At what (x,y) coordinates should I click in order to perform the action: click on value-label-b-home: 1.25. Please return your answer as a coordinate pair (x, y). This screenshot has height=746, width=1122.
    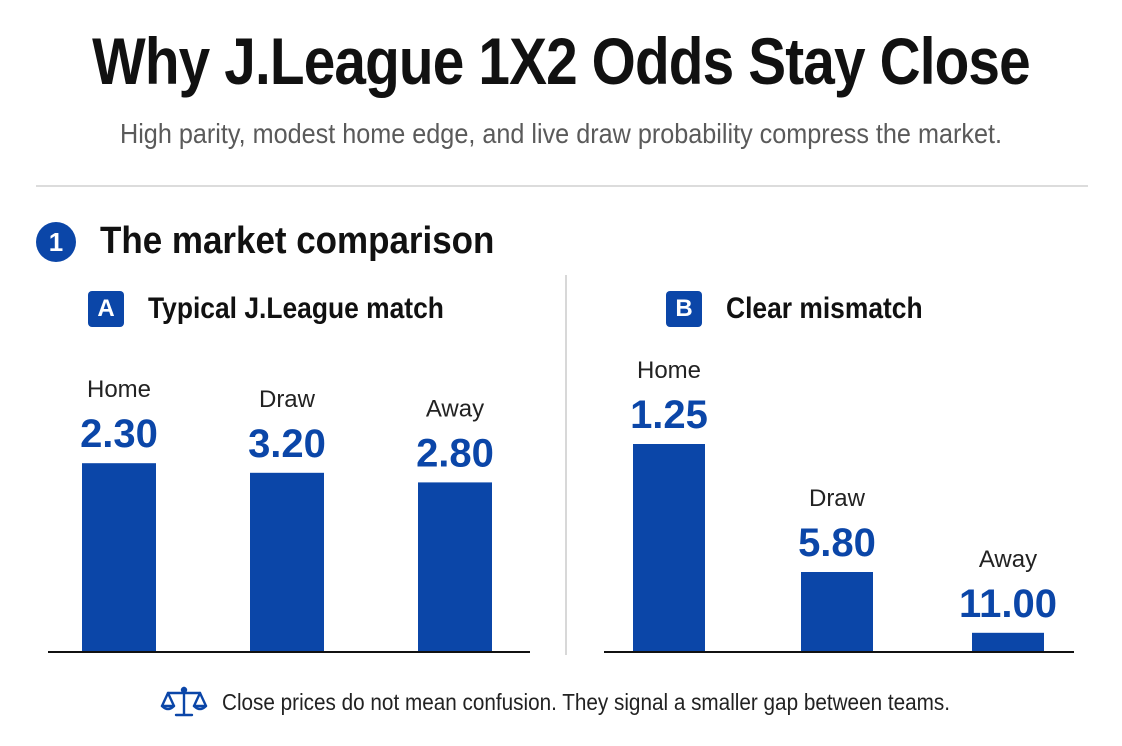
    Looking at the image, I should click on (669, 415).